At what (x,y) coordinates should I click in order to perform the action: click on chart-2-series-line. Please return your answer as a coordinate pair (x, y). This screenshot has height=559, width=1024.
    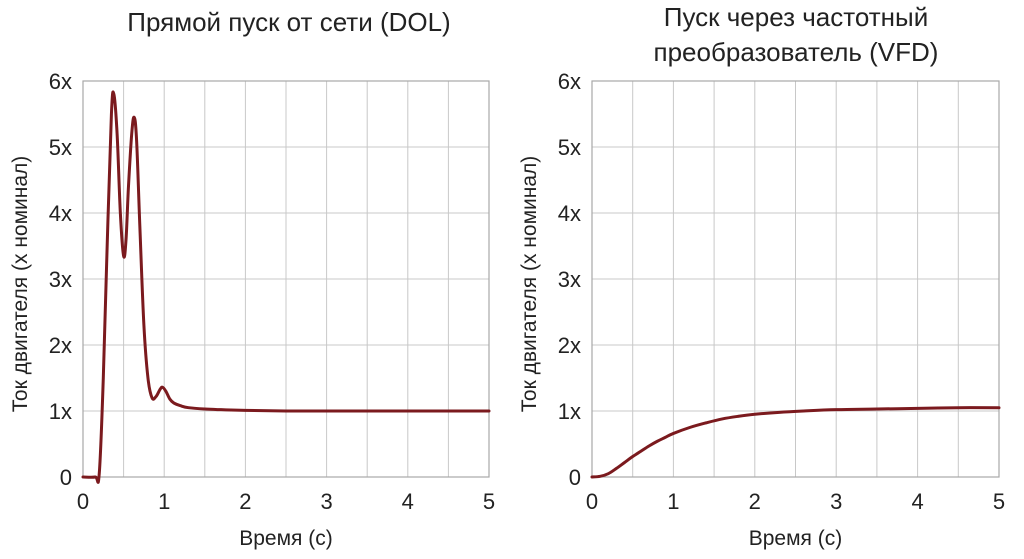
    Looking at the image, I should click on (795, 442).